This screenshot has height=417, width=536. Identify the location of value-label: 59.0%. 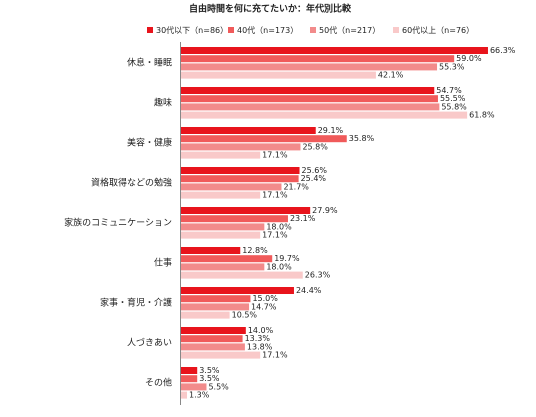
(469, 58).